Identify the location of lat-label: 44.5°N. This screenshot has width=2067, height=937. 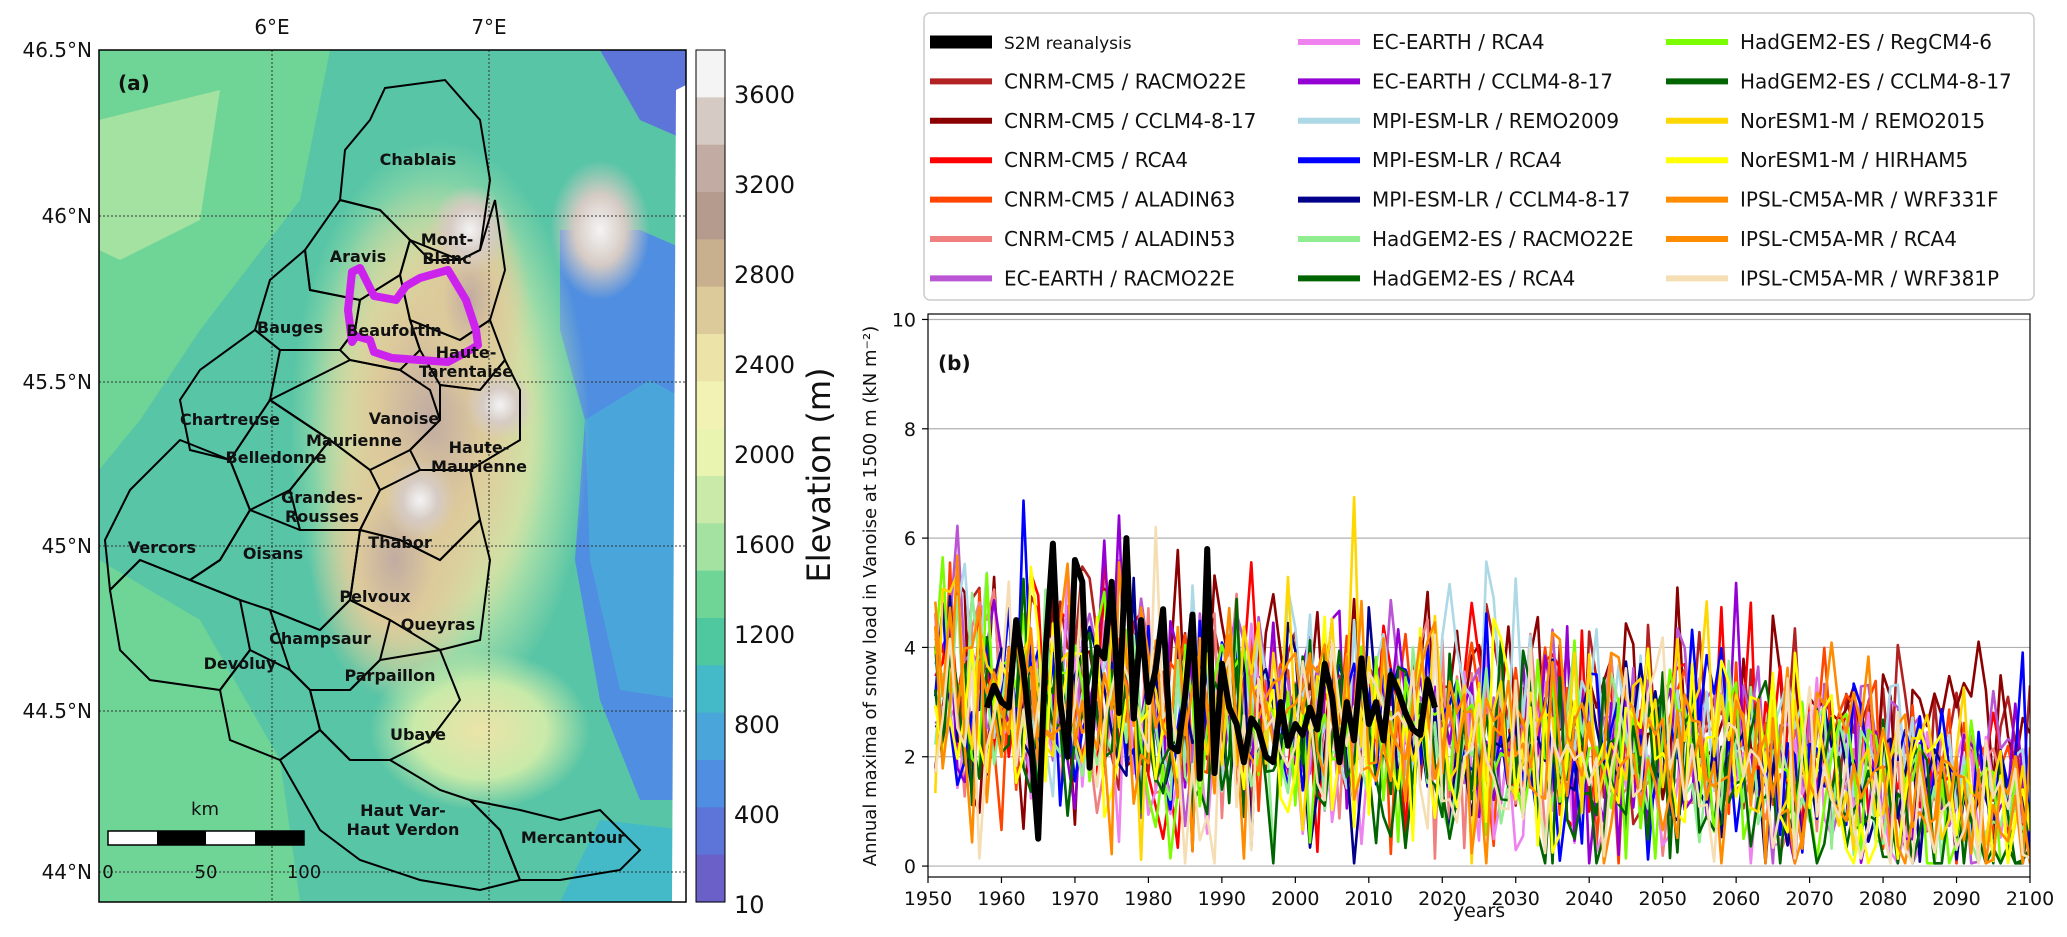
(58, 711).